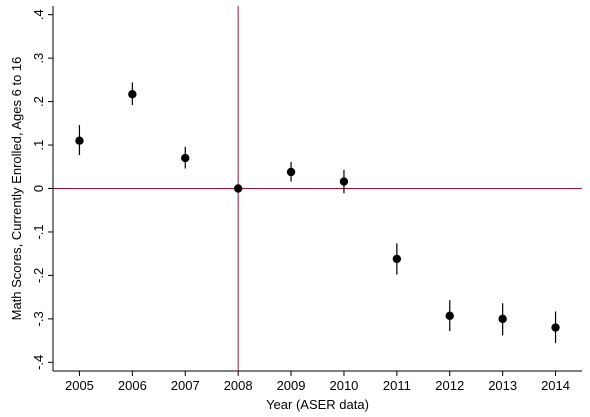 The height and width of the screenshot is (417, 590). Describe the element at coordinates (38, 318) in the screenshot. I see `y-tick-label: -.3` at that location.